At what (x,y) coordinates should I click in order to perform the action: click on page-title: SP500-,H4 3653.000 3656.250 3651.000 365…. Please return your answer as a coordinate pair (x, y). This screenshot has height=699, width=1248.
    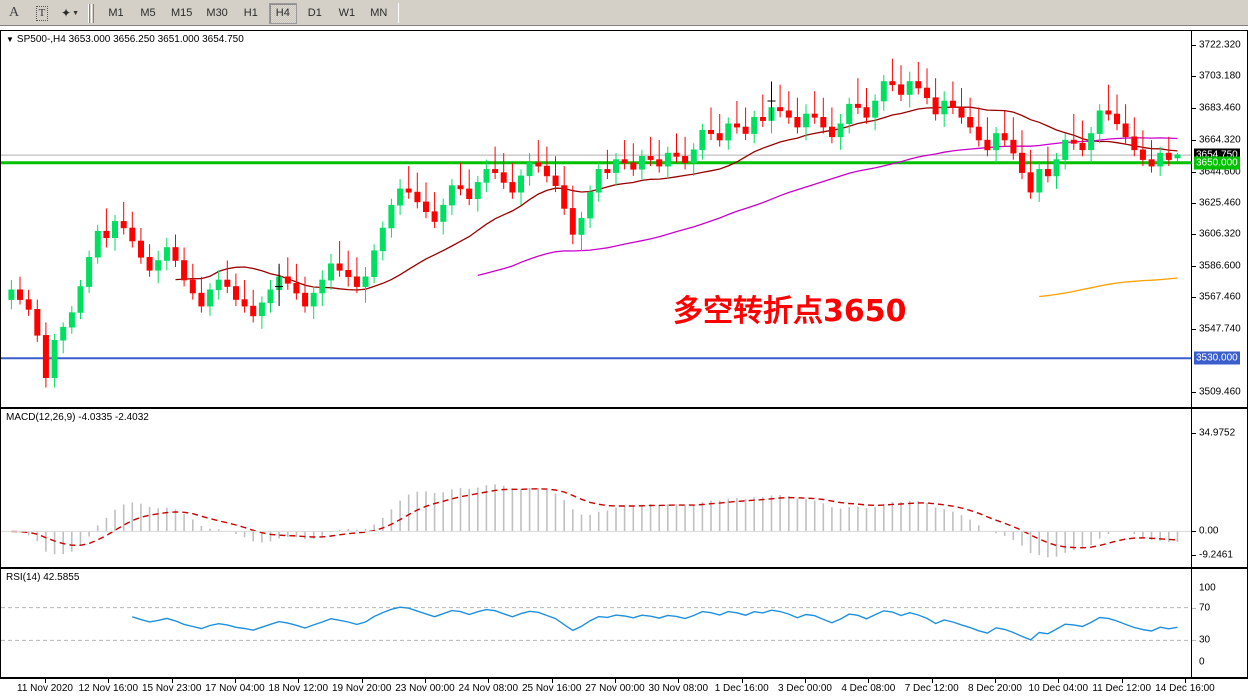
    Looking at the image, I should click on (130, 39).